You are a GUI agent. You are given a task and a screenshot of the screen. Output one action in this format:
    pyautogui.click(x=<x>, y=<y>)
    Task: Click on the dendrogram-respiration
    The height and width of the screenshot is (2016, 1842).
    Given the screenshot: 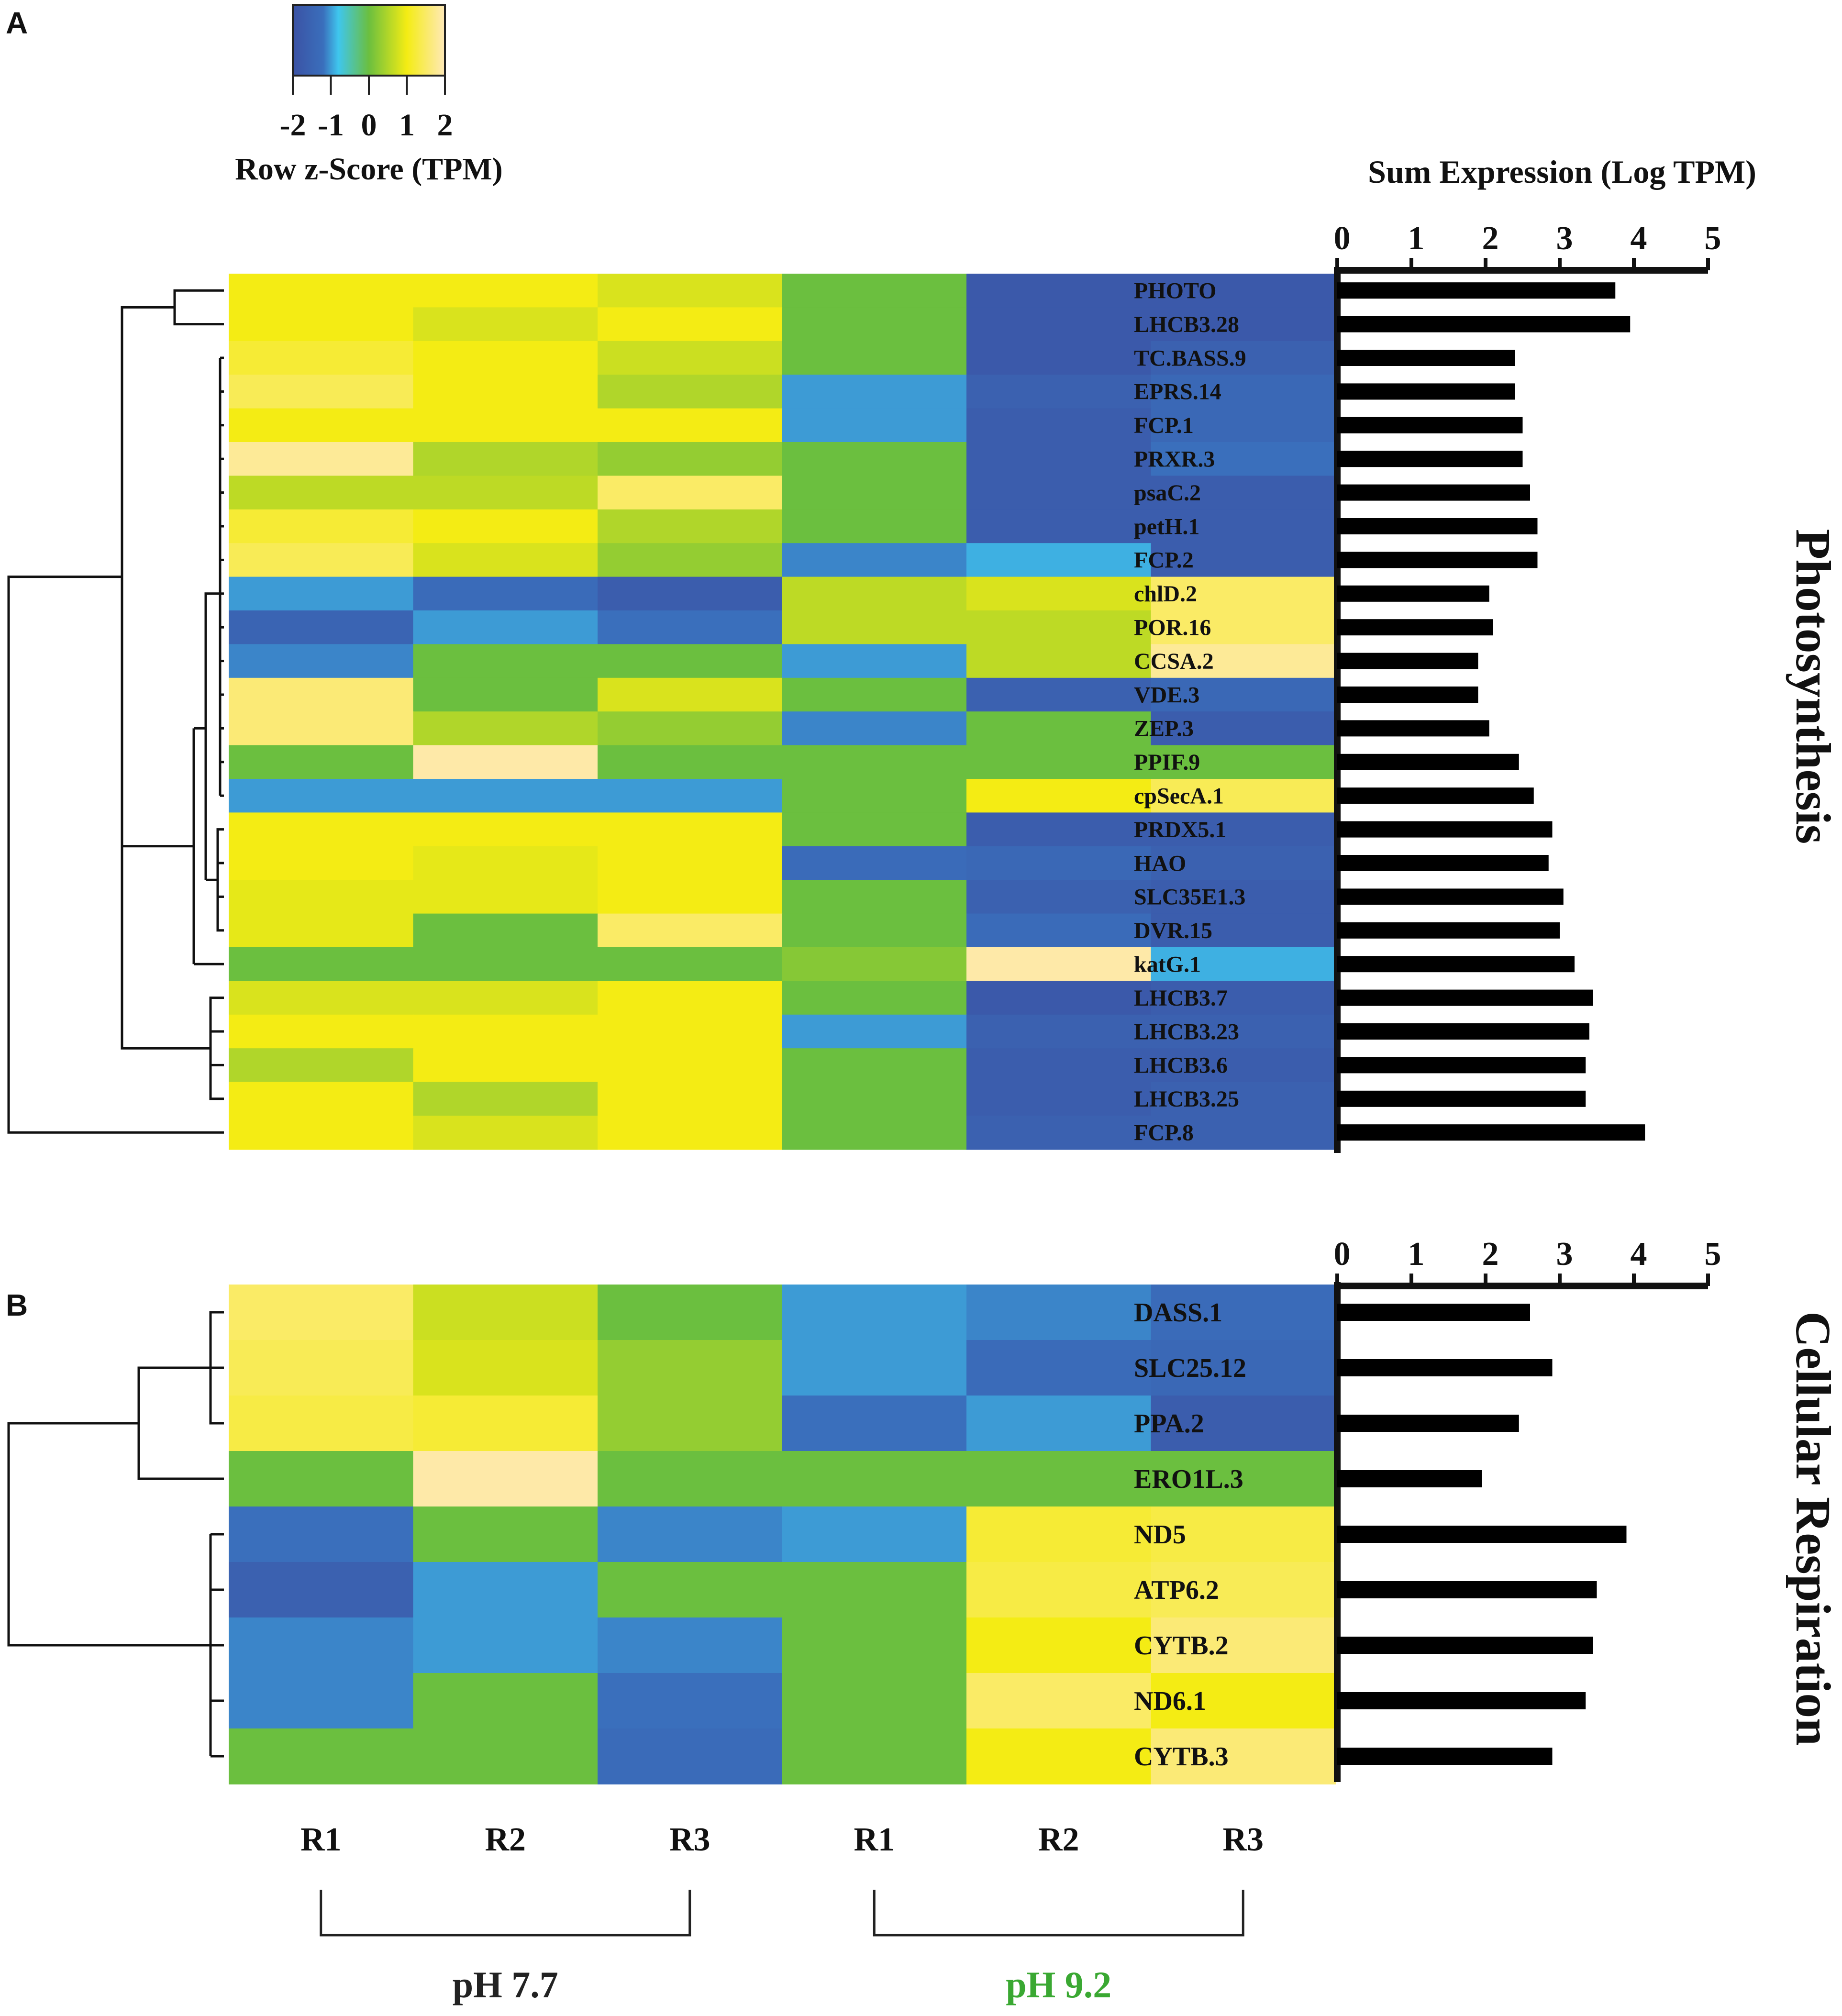 What is the action you would take?
    pyautogui.click(x=115, y=1534)
    